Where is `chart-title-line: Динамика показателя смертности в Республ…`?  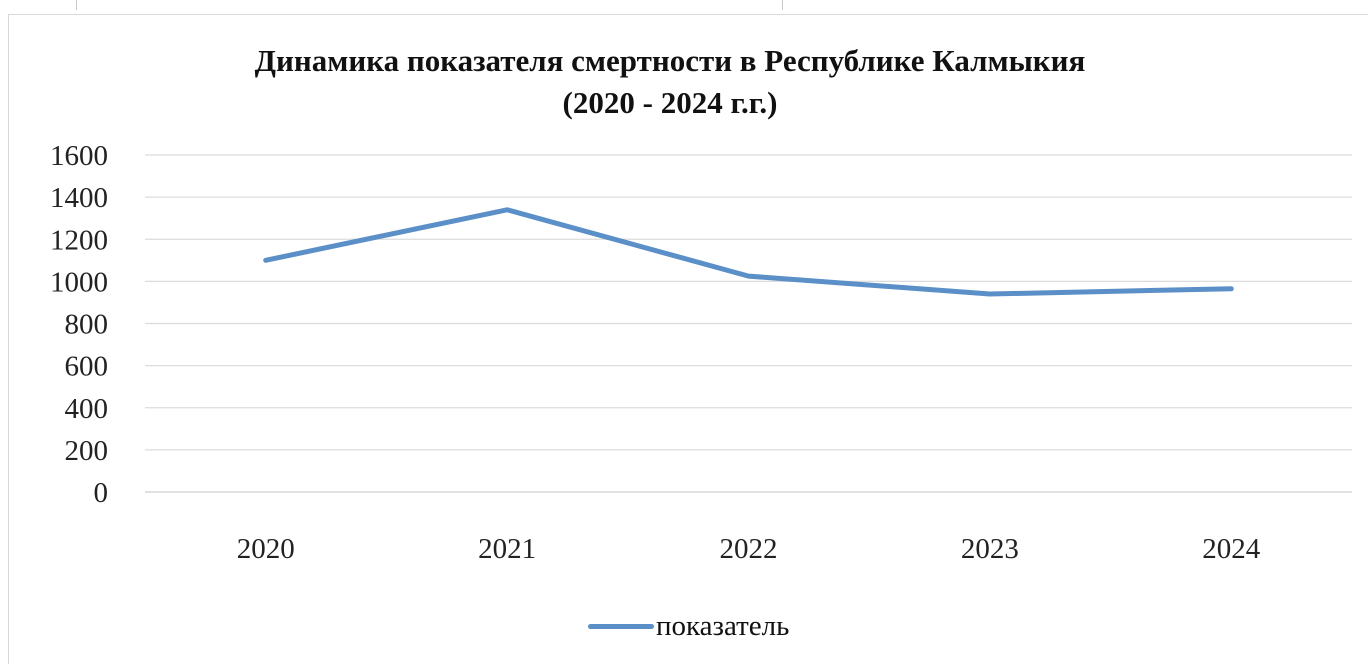
chart-title-line: Динамика показателя смертности в Республ… is located at coordinates (670, 60).